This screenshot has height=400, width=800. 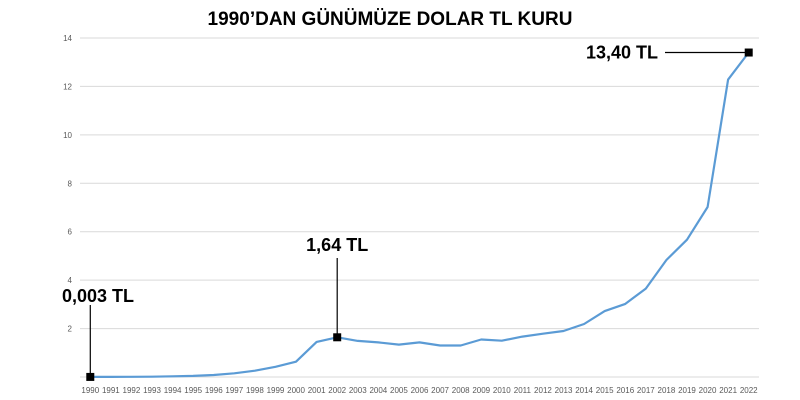 I want to click on x-tick-label: 1992, so click(x=132, y=390).